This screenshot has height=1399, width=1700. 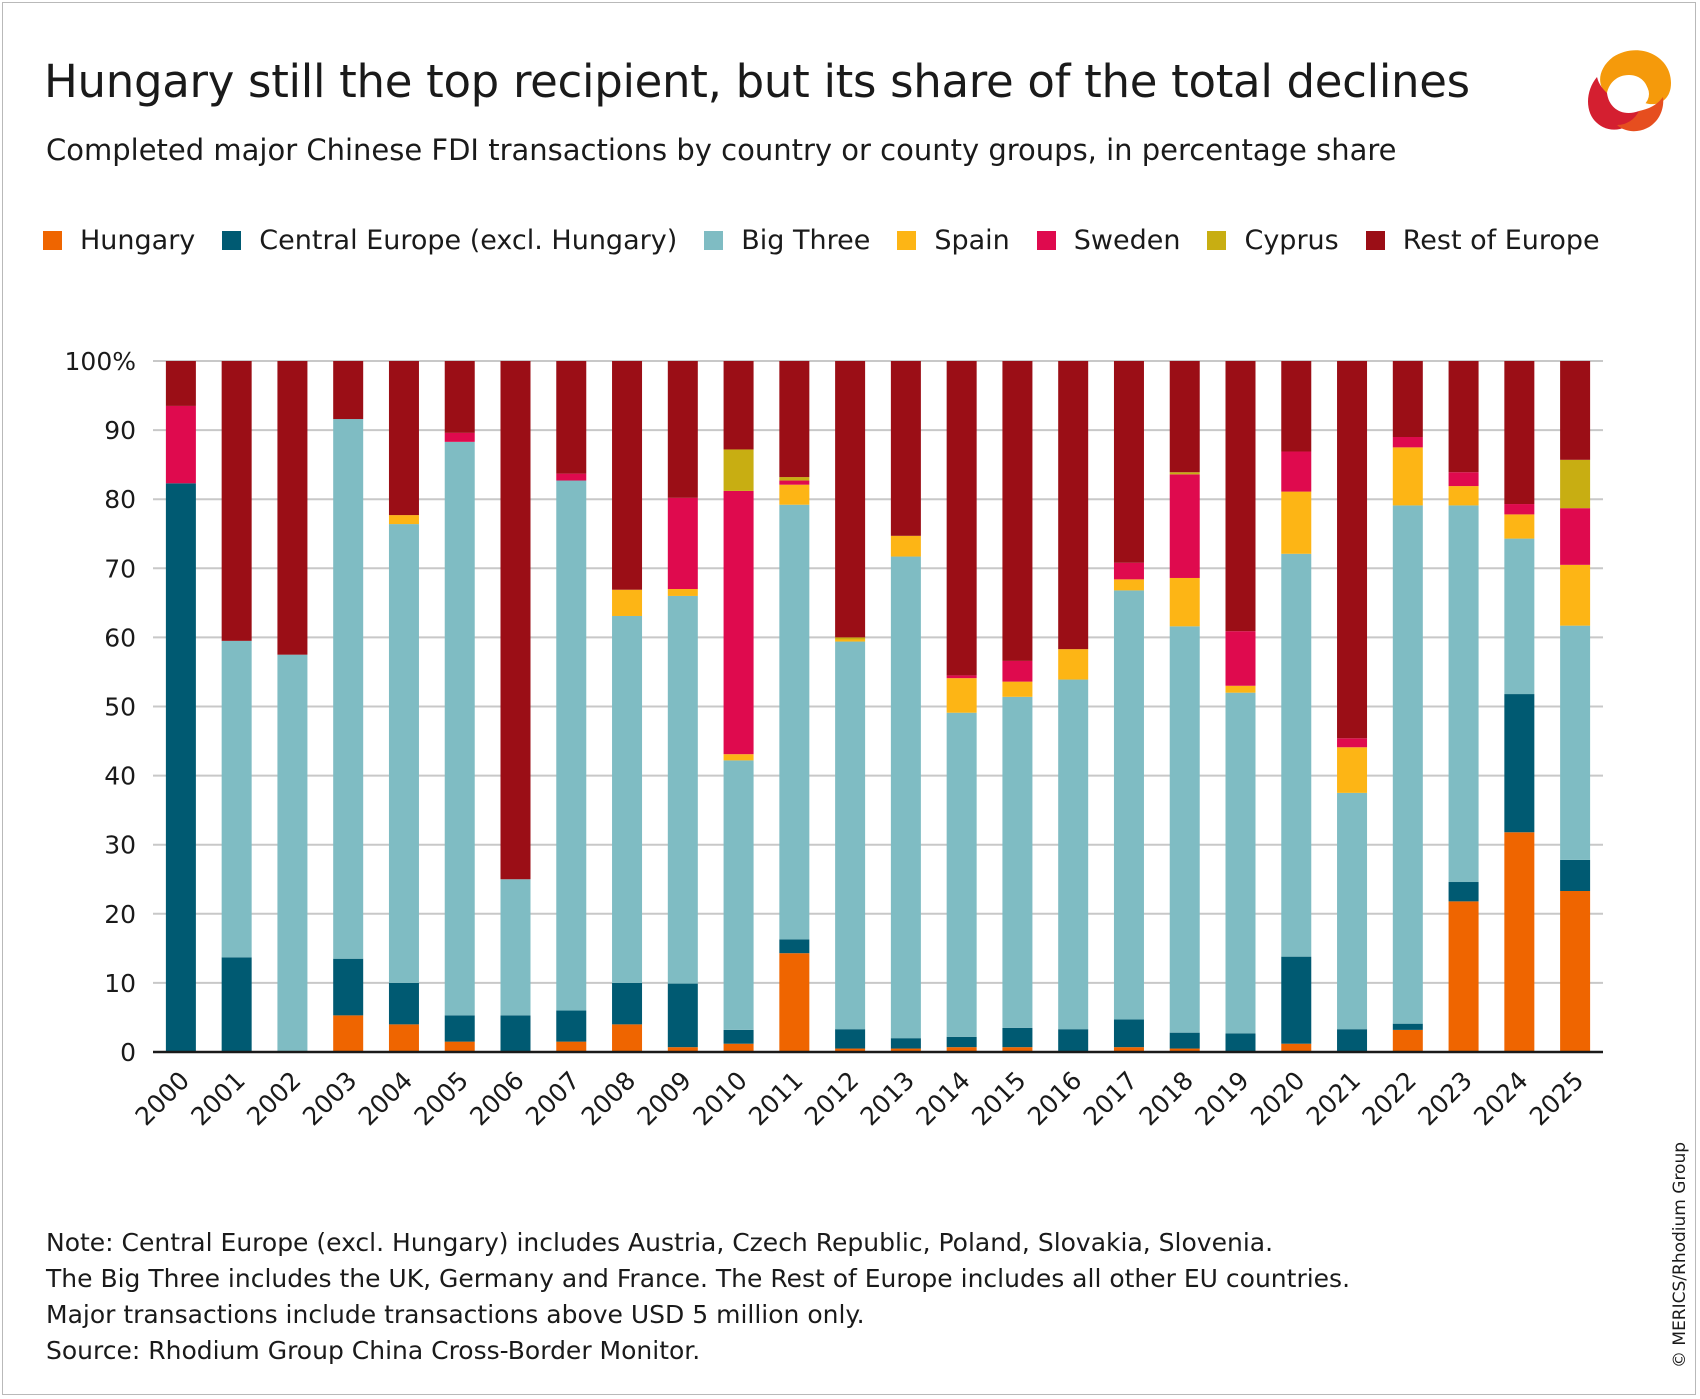 I want to click on x-tick-label: 2007, so click(x=552, y=1098).